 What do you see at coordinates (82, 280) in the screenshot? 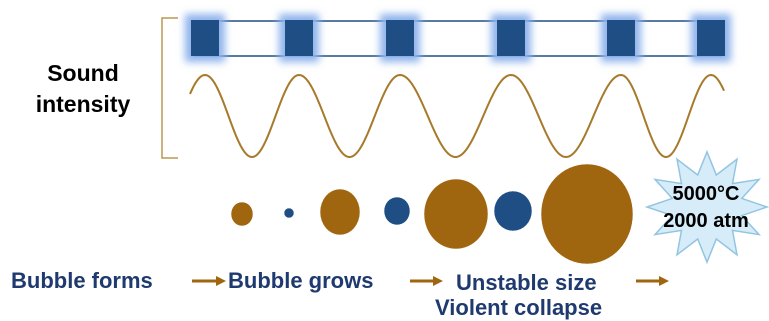
I see `stage-label-bubble-forms: Bubble forms` at bounding box center [82, 280].